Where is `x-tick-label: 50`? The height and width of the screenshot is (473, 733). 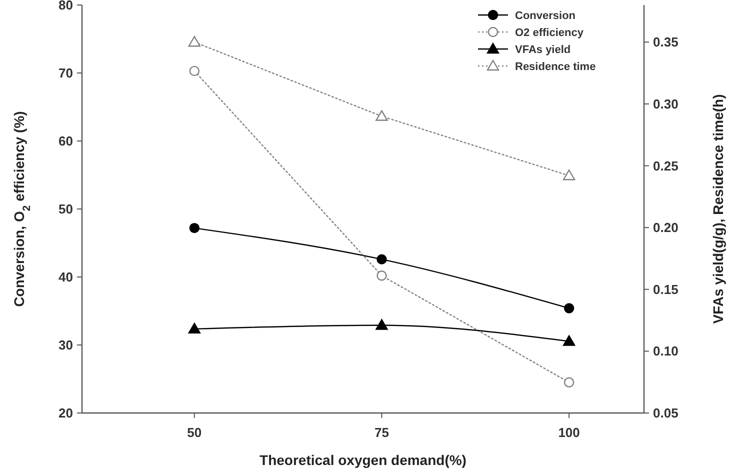
x-tick-label: 50 is located at coordinates (194, 432).